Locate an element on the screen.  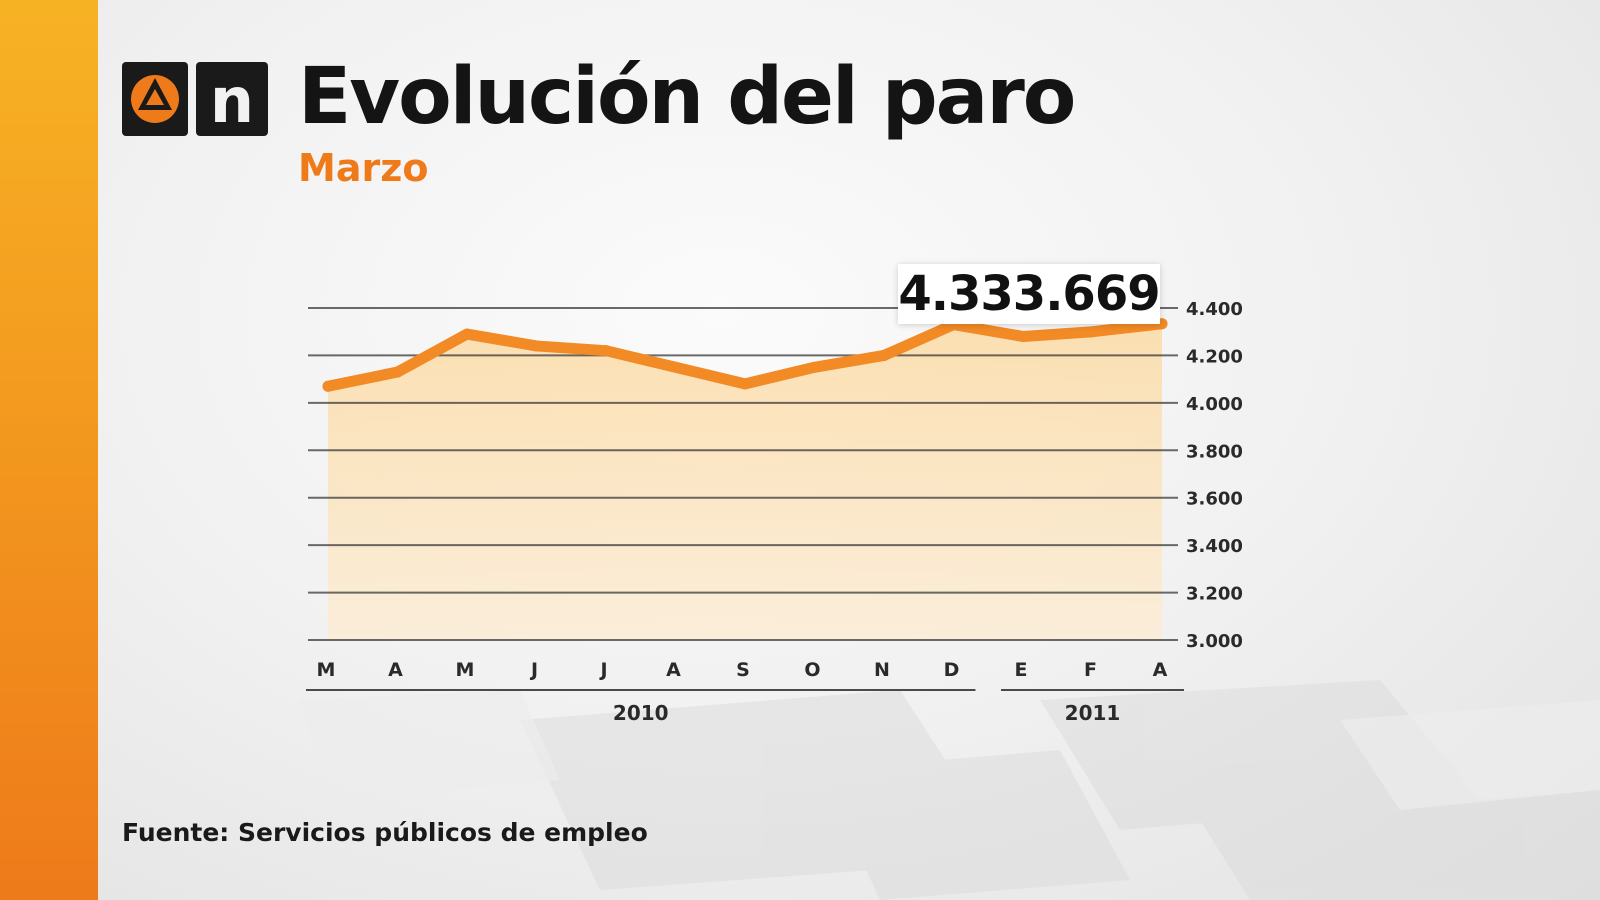
y-tick-label: 3.000 is located at coordinates (1214, 641).